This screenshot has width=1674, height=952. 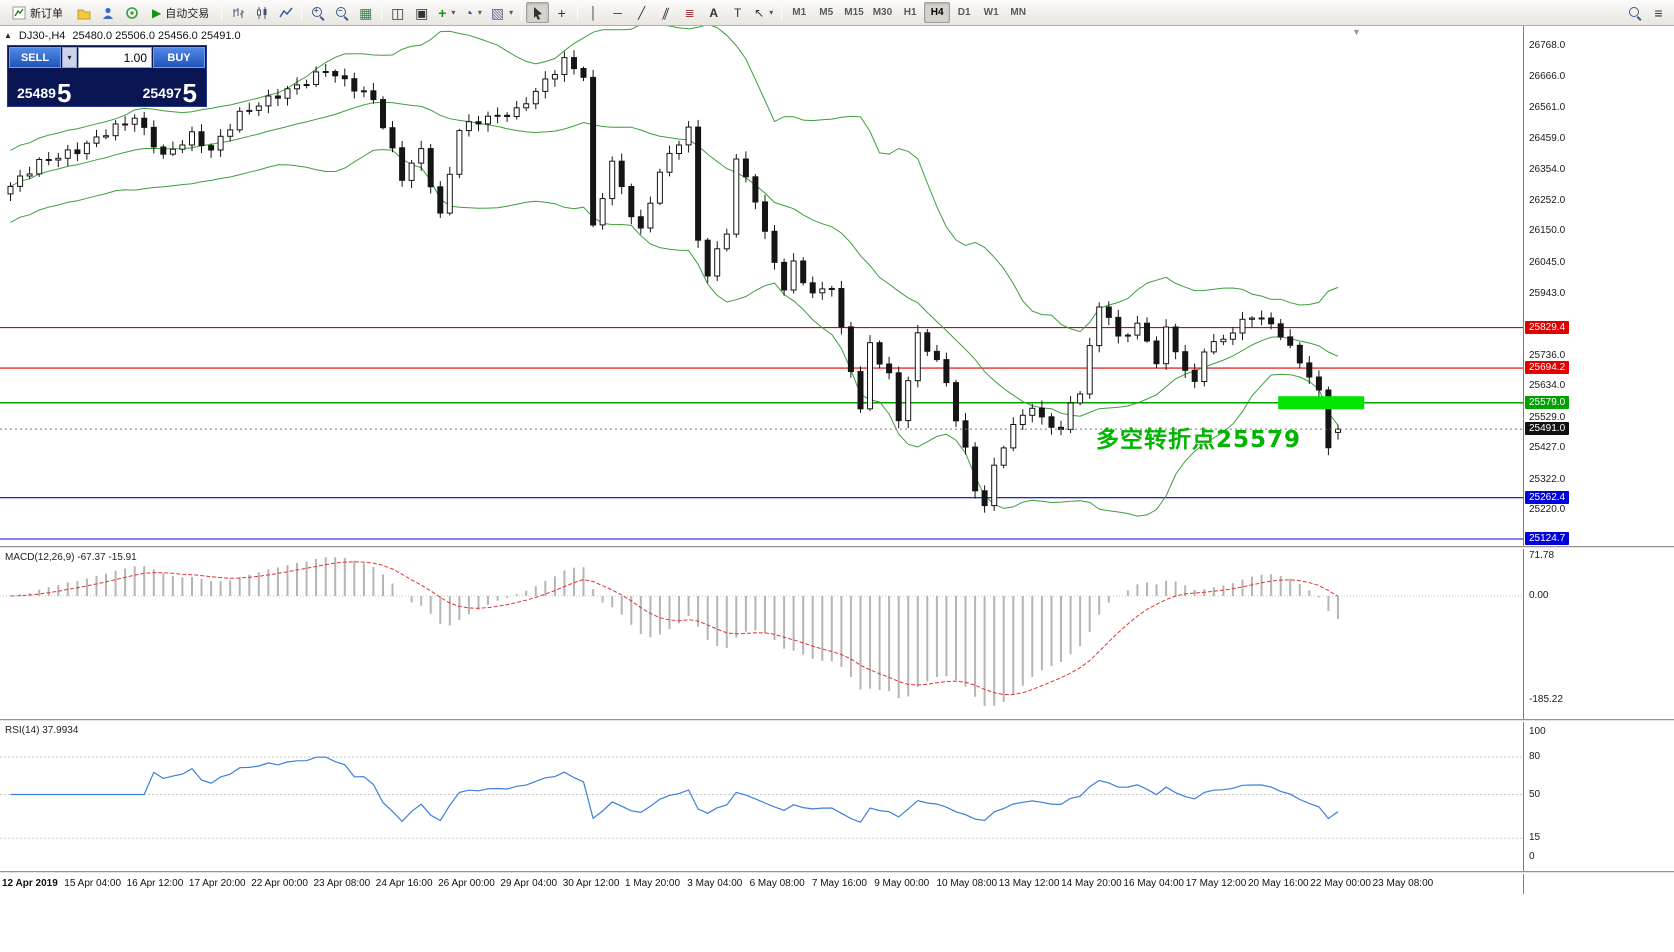 I want to click on tile-windows-button: ◫, so click(x=397, y=12).